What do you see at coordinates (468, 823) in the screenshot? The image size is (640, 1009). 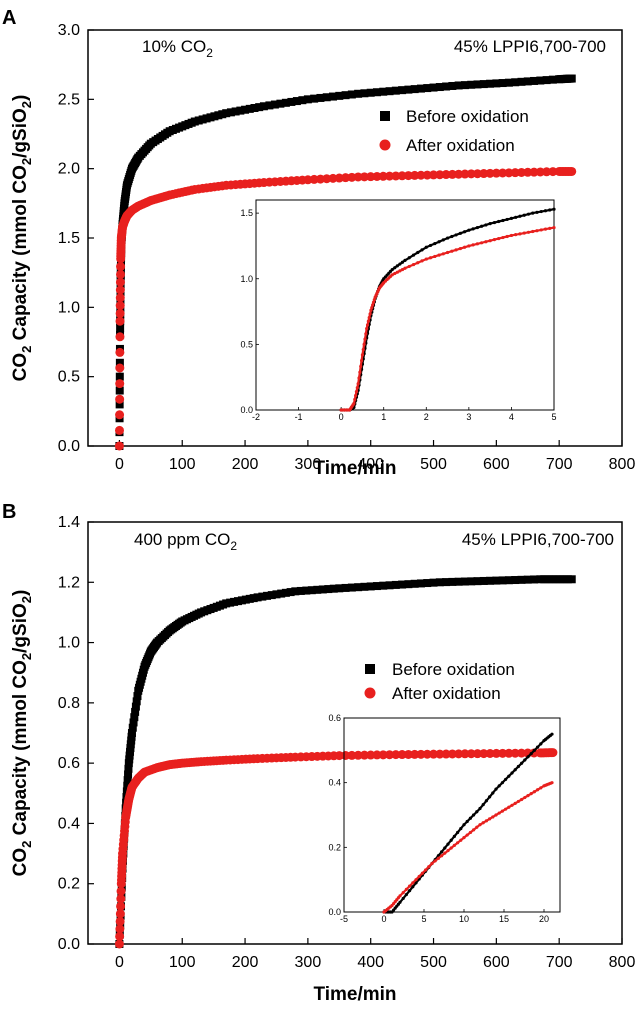 I see `panel-b-inset-series` at bounding box center [468, 823].